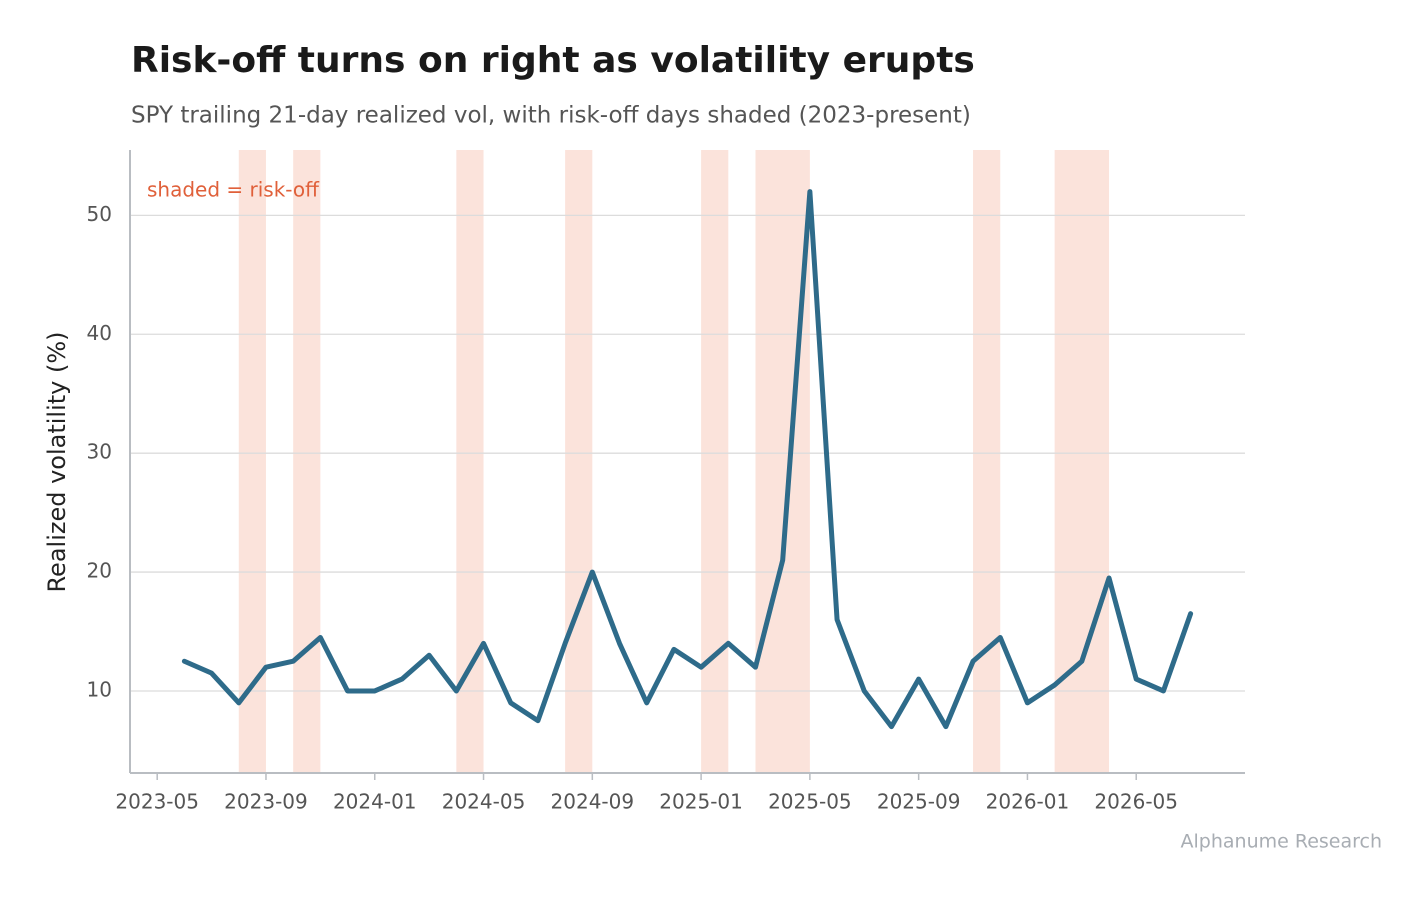 This screenshot has width=1427, height=898. What do you see at coordinates (1028, 802) in the screenshot?
I see `x-tick-label: 2026-01` at bounding box center [1028, 802].